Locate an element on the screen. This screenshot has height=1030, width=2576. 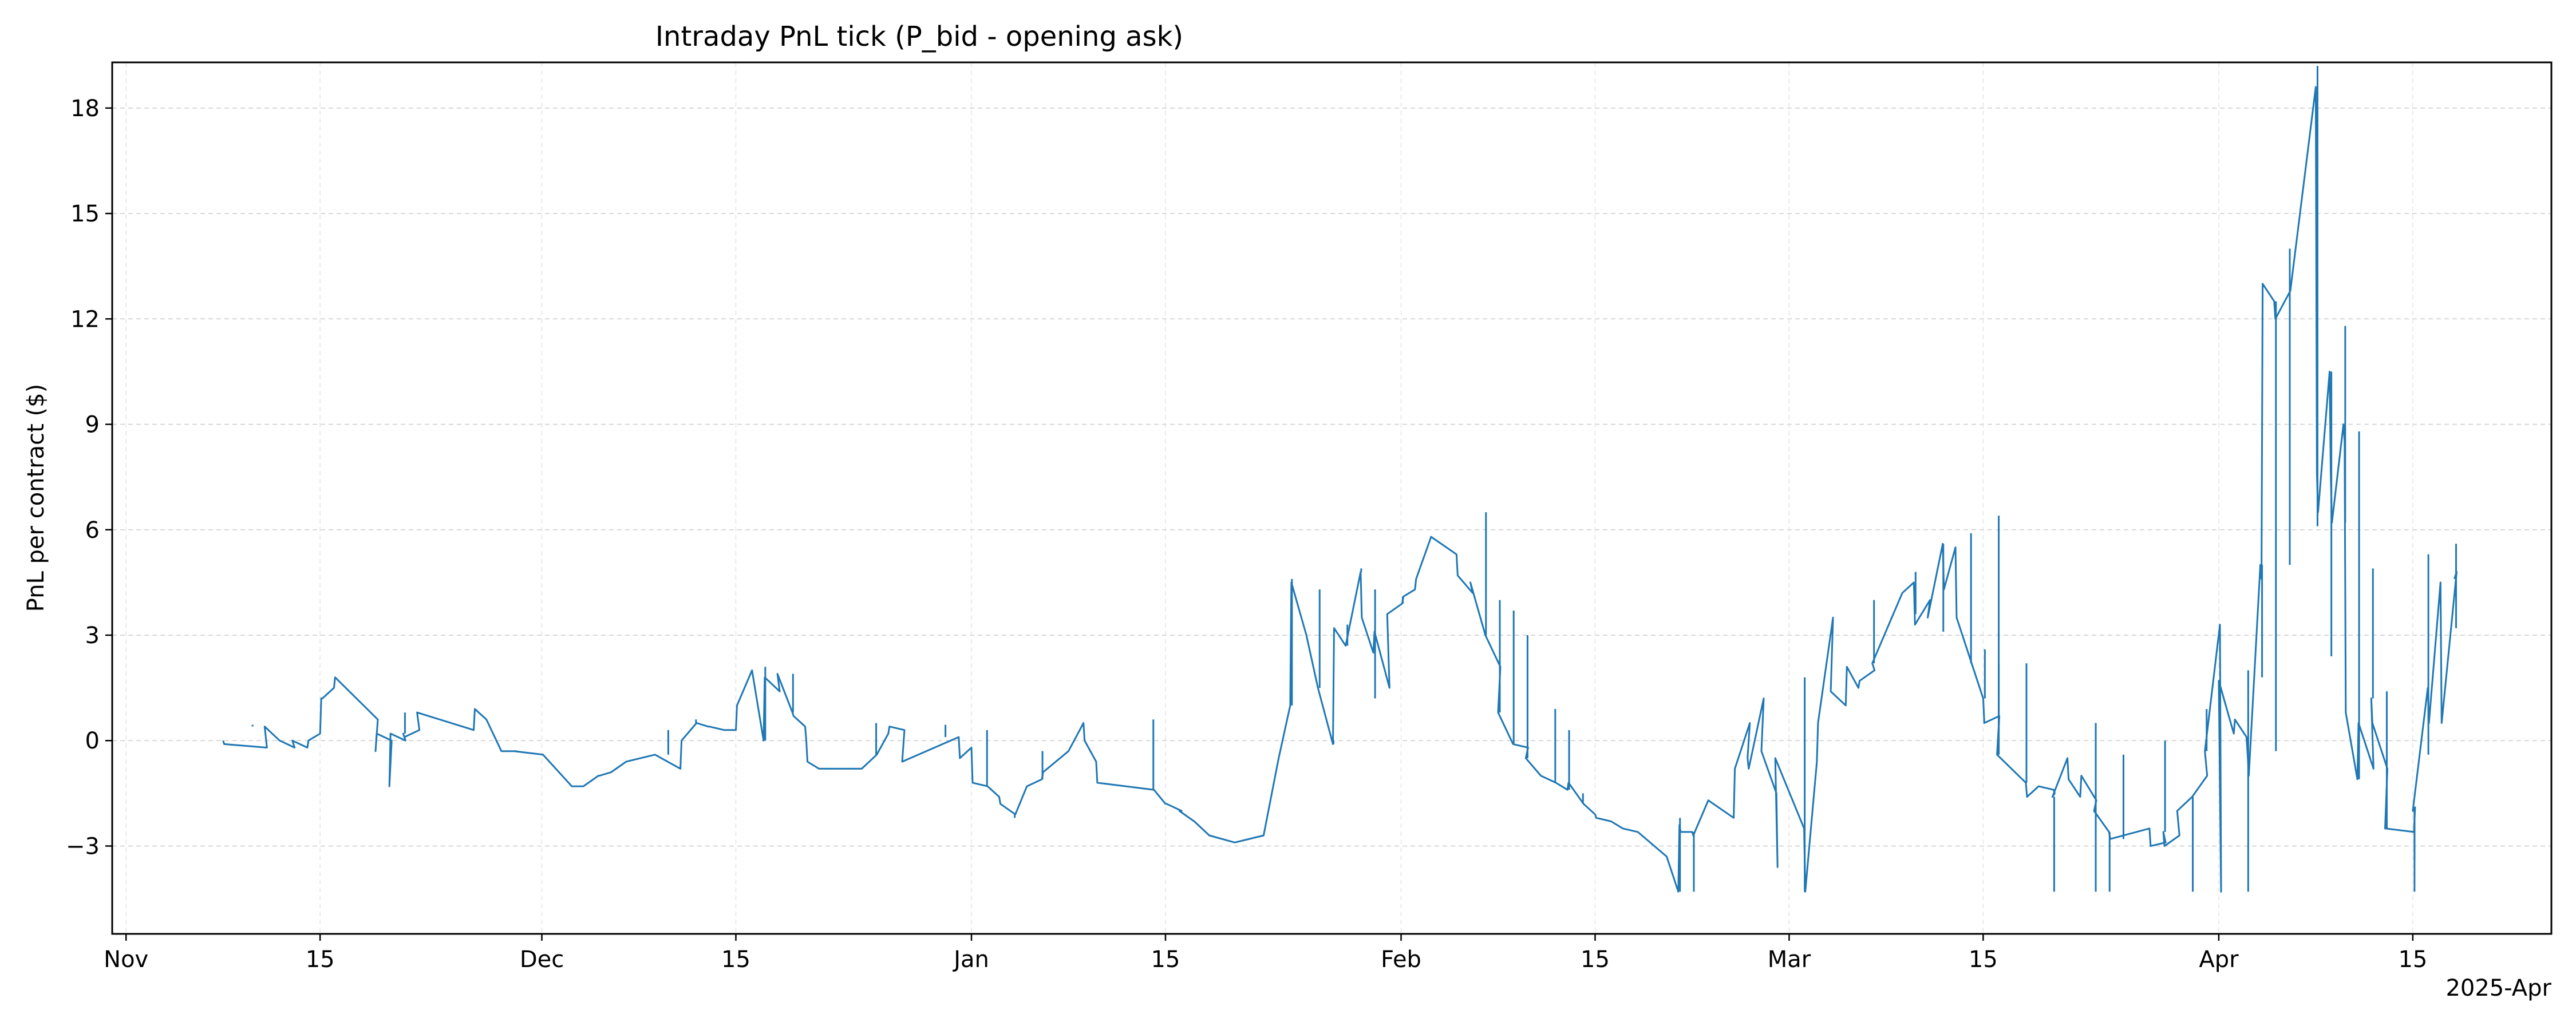
y-tick-label: −3 is located at coordinates (83, 846).